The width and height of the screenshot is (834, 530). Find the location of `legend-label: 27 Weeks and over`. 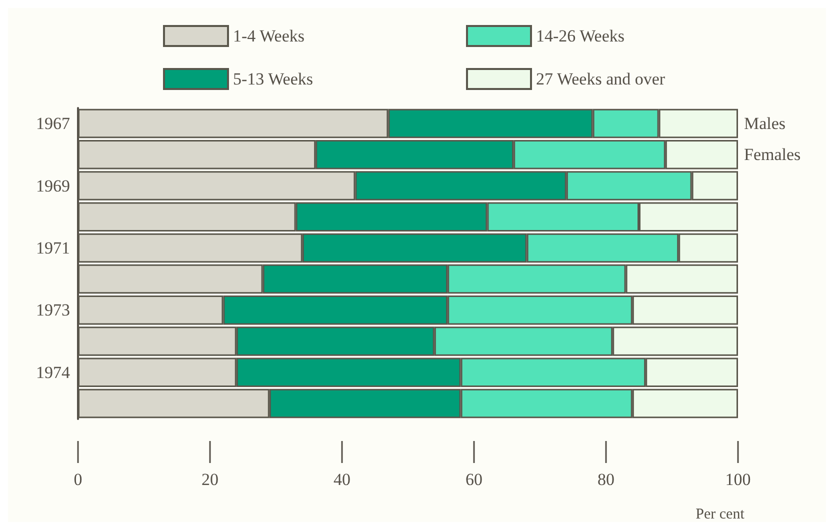

legend-label: 27 Weeks and over is located at coordinates (601, 79).